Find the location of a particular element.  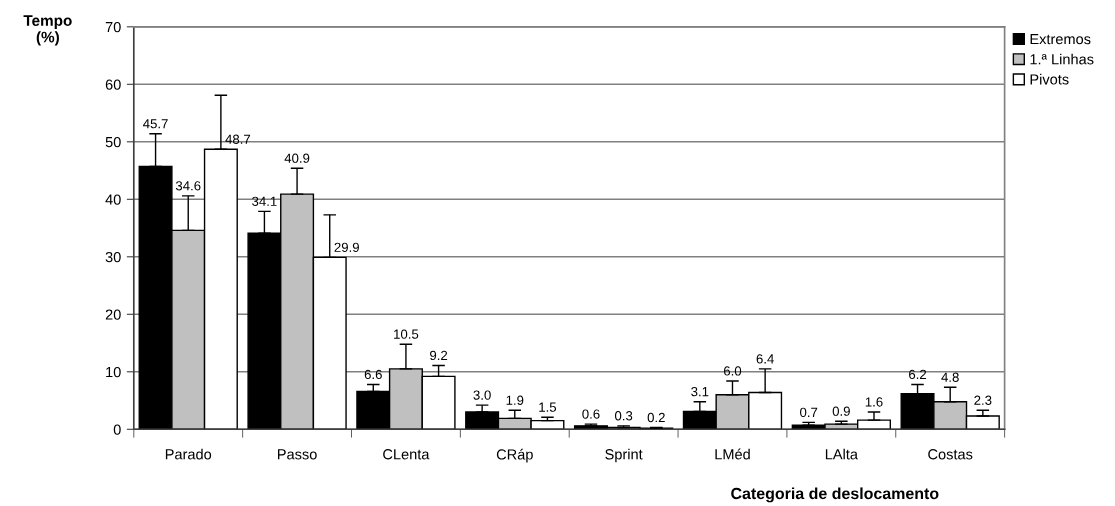

data-label: 10.5 is located at coordinates (406, 334).